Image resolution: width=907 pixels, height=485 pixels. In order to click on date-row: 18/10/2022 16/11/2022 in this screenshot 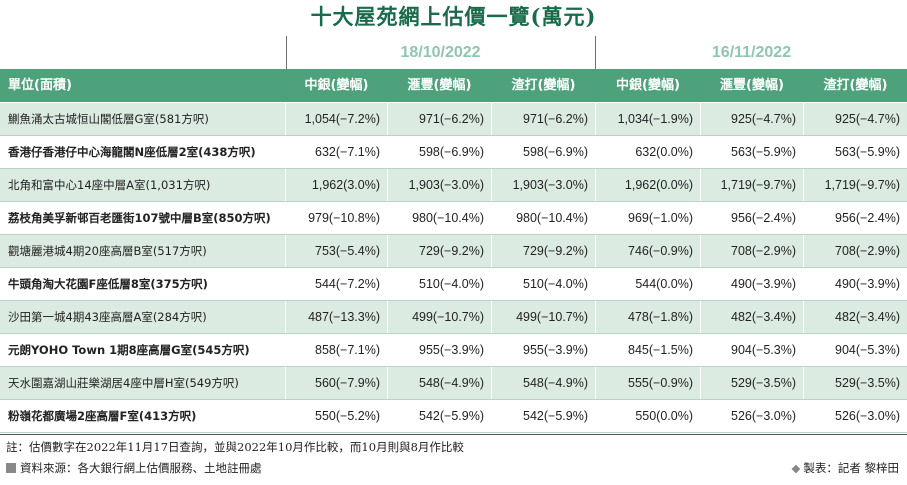, I will do `click(453, 52)`.